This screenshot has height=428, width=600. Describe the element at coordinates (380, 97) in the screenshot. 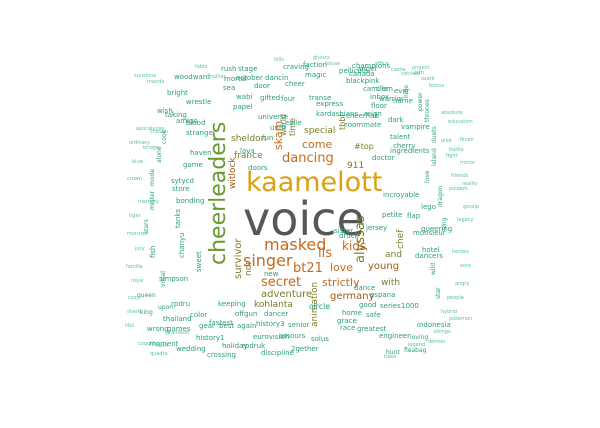

I see `cloud-word: inbox` at that location.